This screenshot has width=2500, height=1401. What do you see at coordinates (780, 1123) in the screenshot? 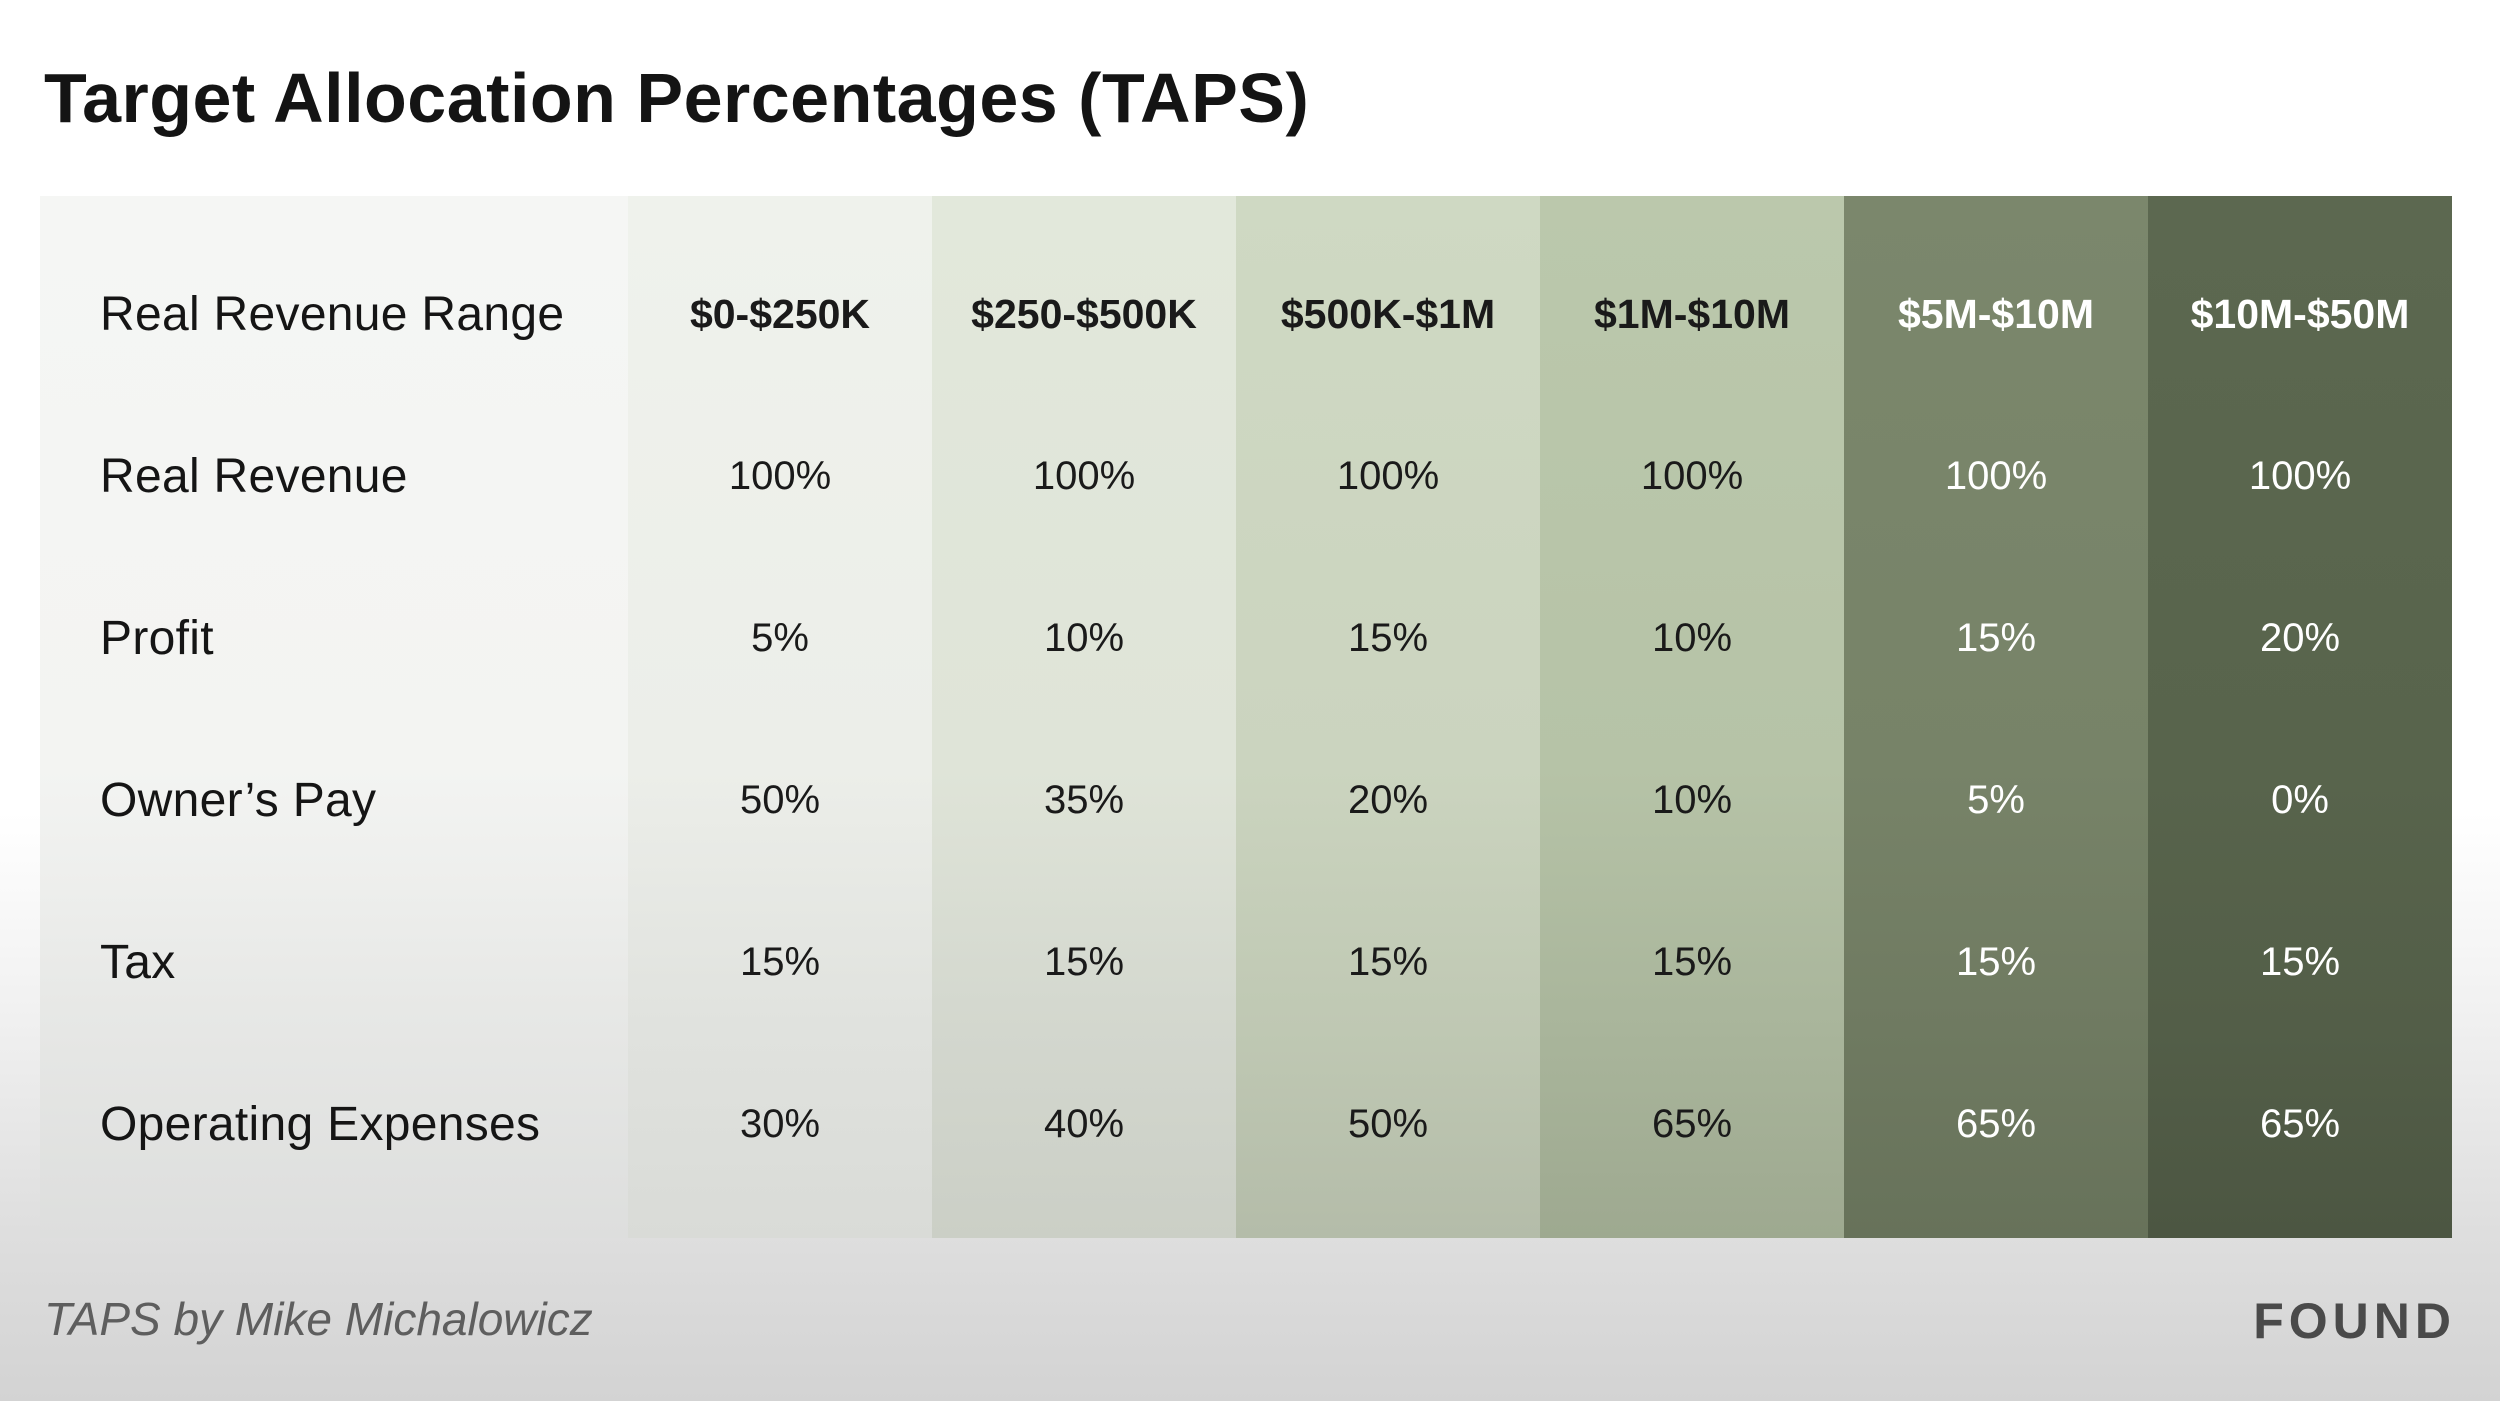
I see `operating-expenses-cell: 30%` at bounding box center [780, 1123].